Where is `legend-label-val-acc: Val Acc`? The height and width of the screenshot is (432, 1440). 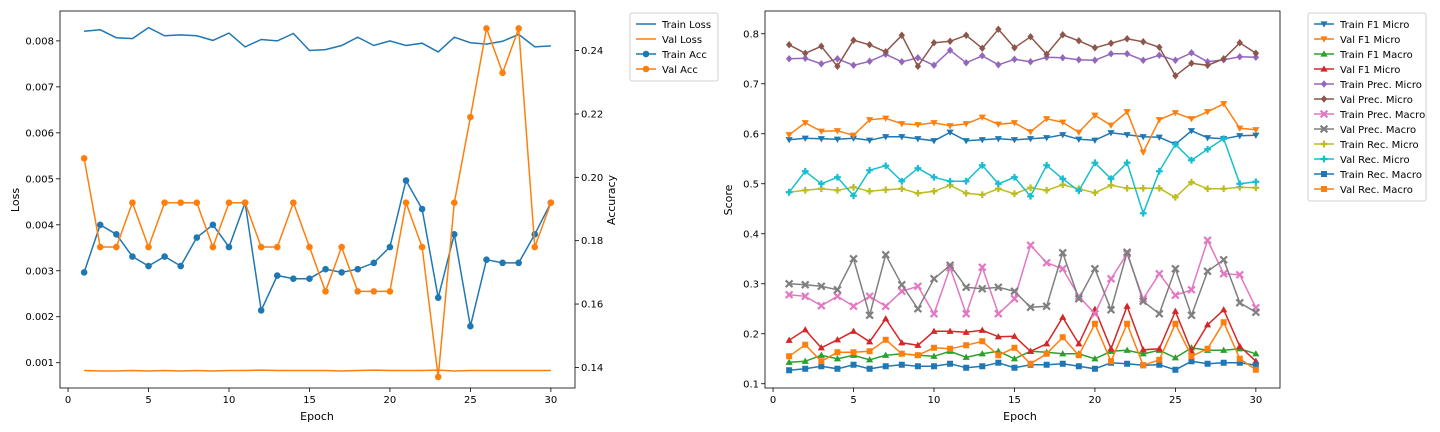
legend-label-val-acc: Val Acc is located at coordinates (680, 70).